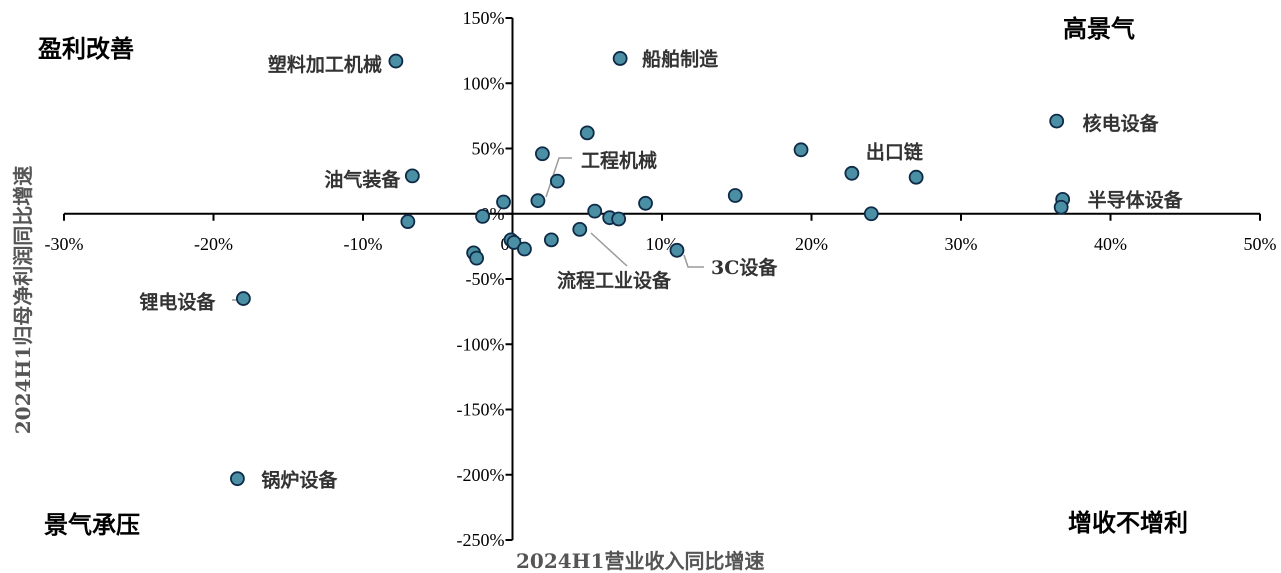 This screenshot has height=573, width=1281. Describe the element at coordinates (64, 244) in the screenshot. I see `x-tick-label: -30%` at that location.